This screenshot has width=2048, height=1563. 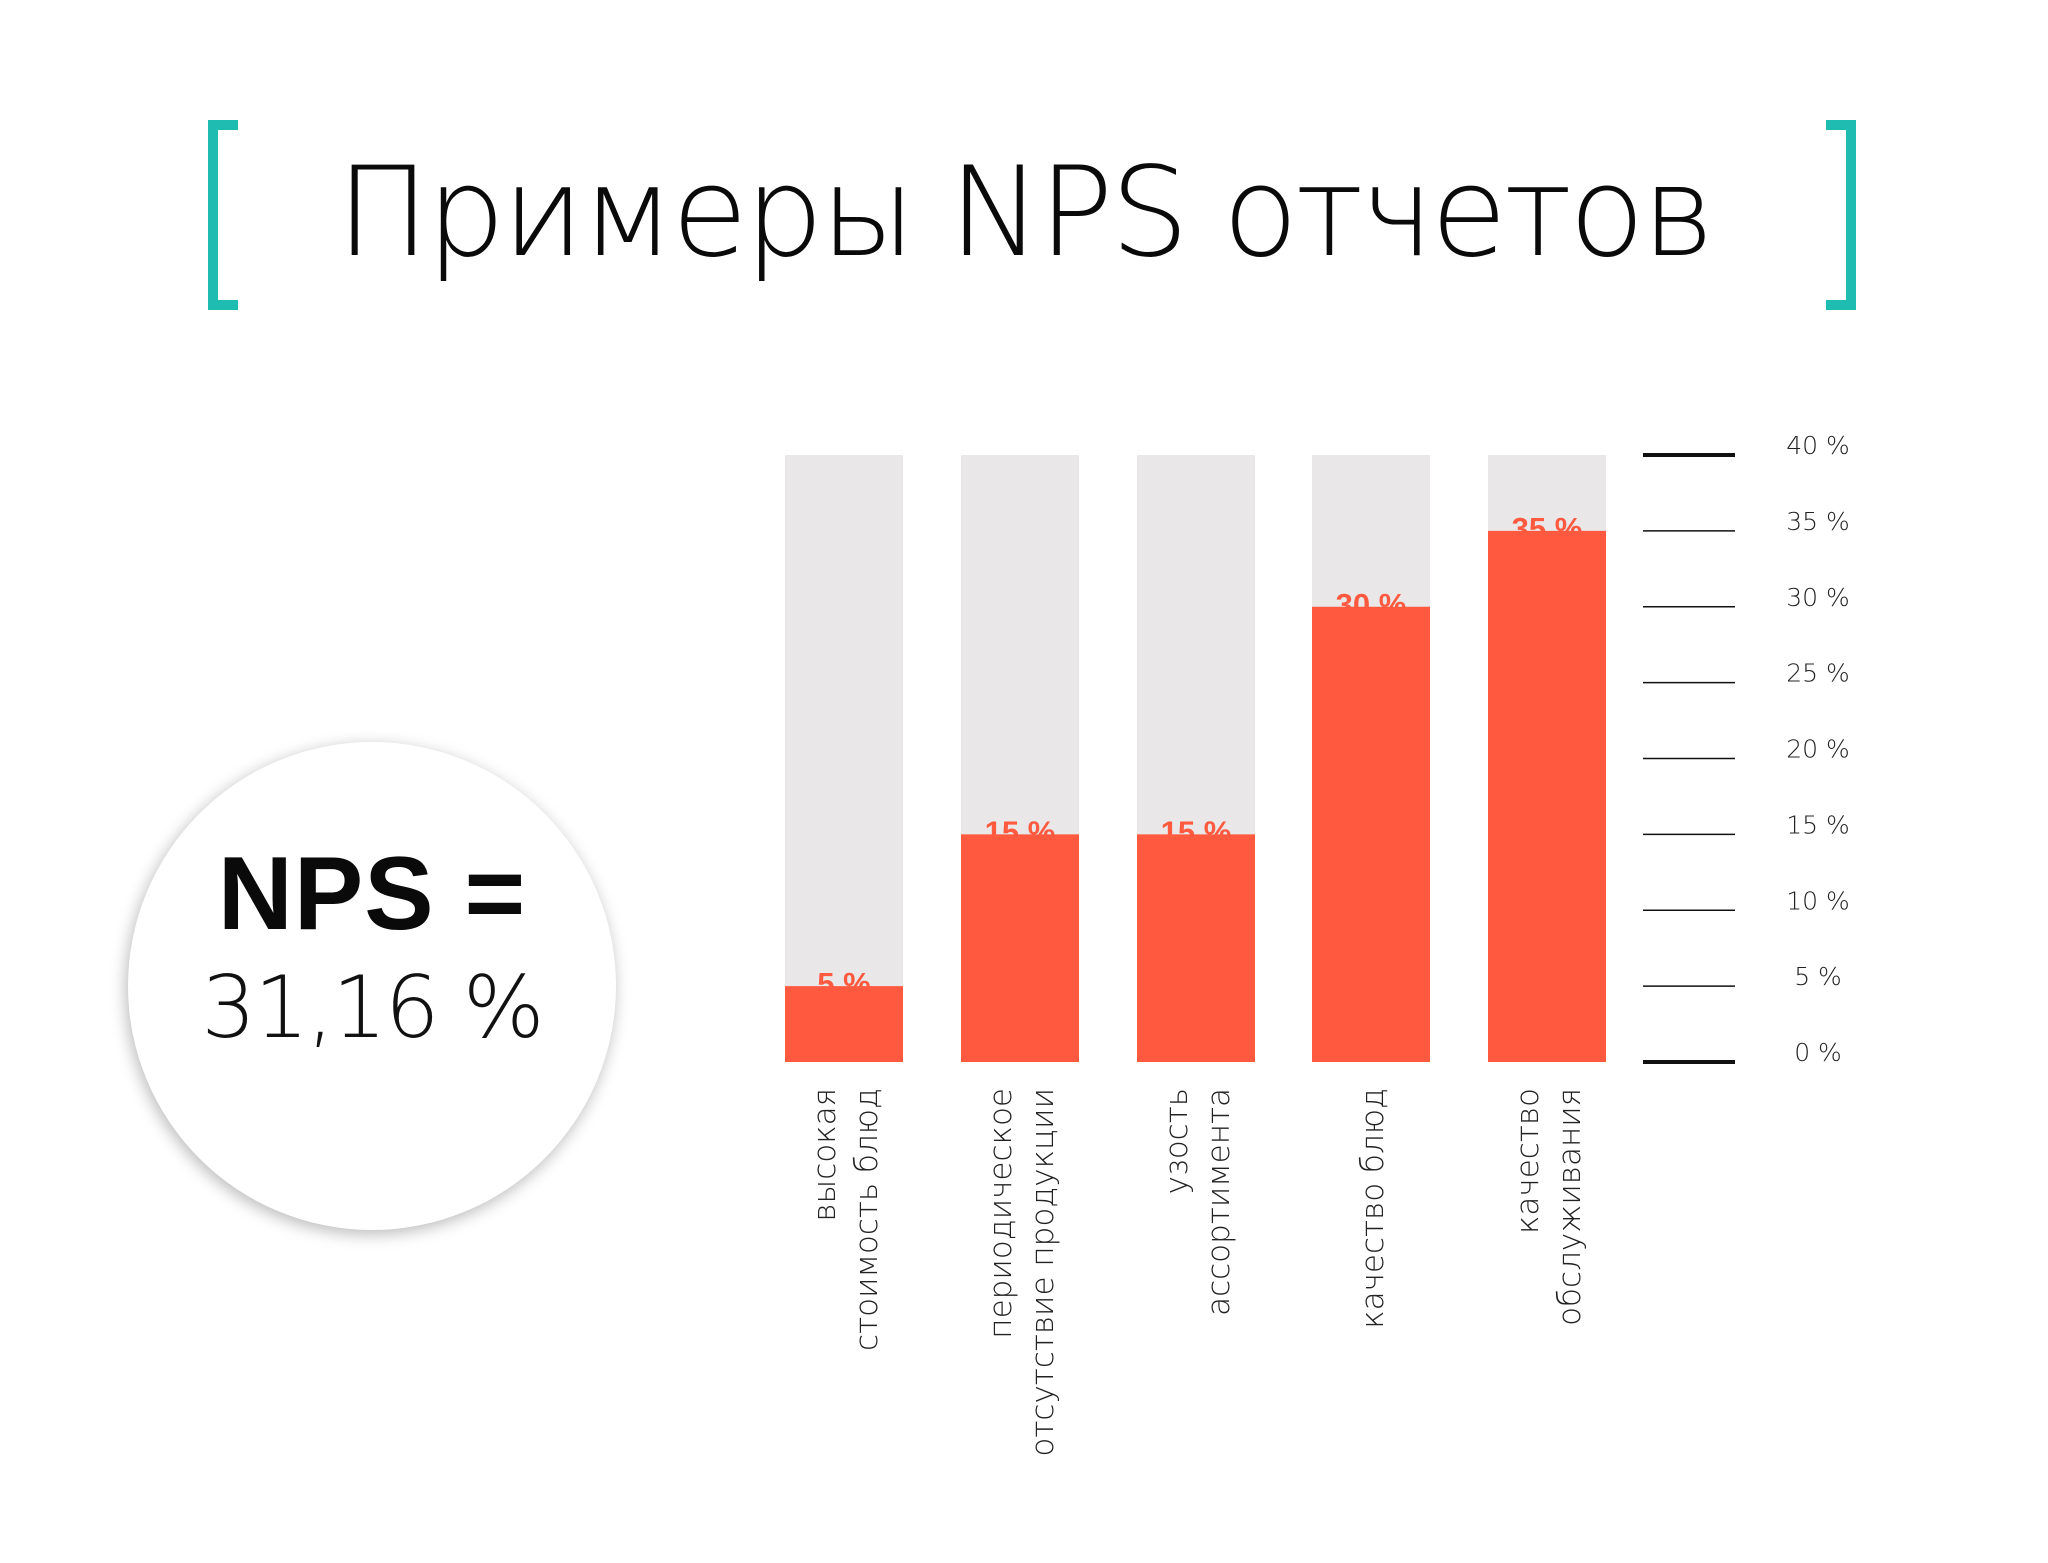 I want to click on category-label: ассортимента, so click(x=1219, y=1202).